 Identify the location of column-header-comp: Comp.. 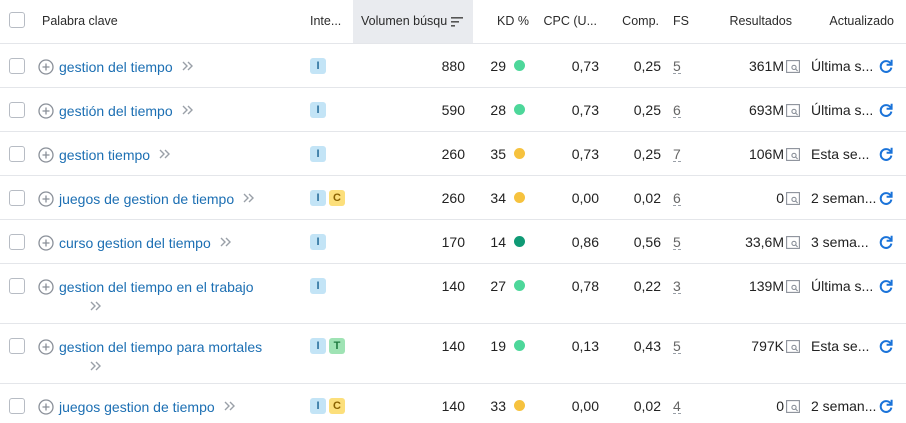
(638, 22).